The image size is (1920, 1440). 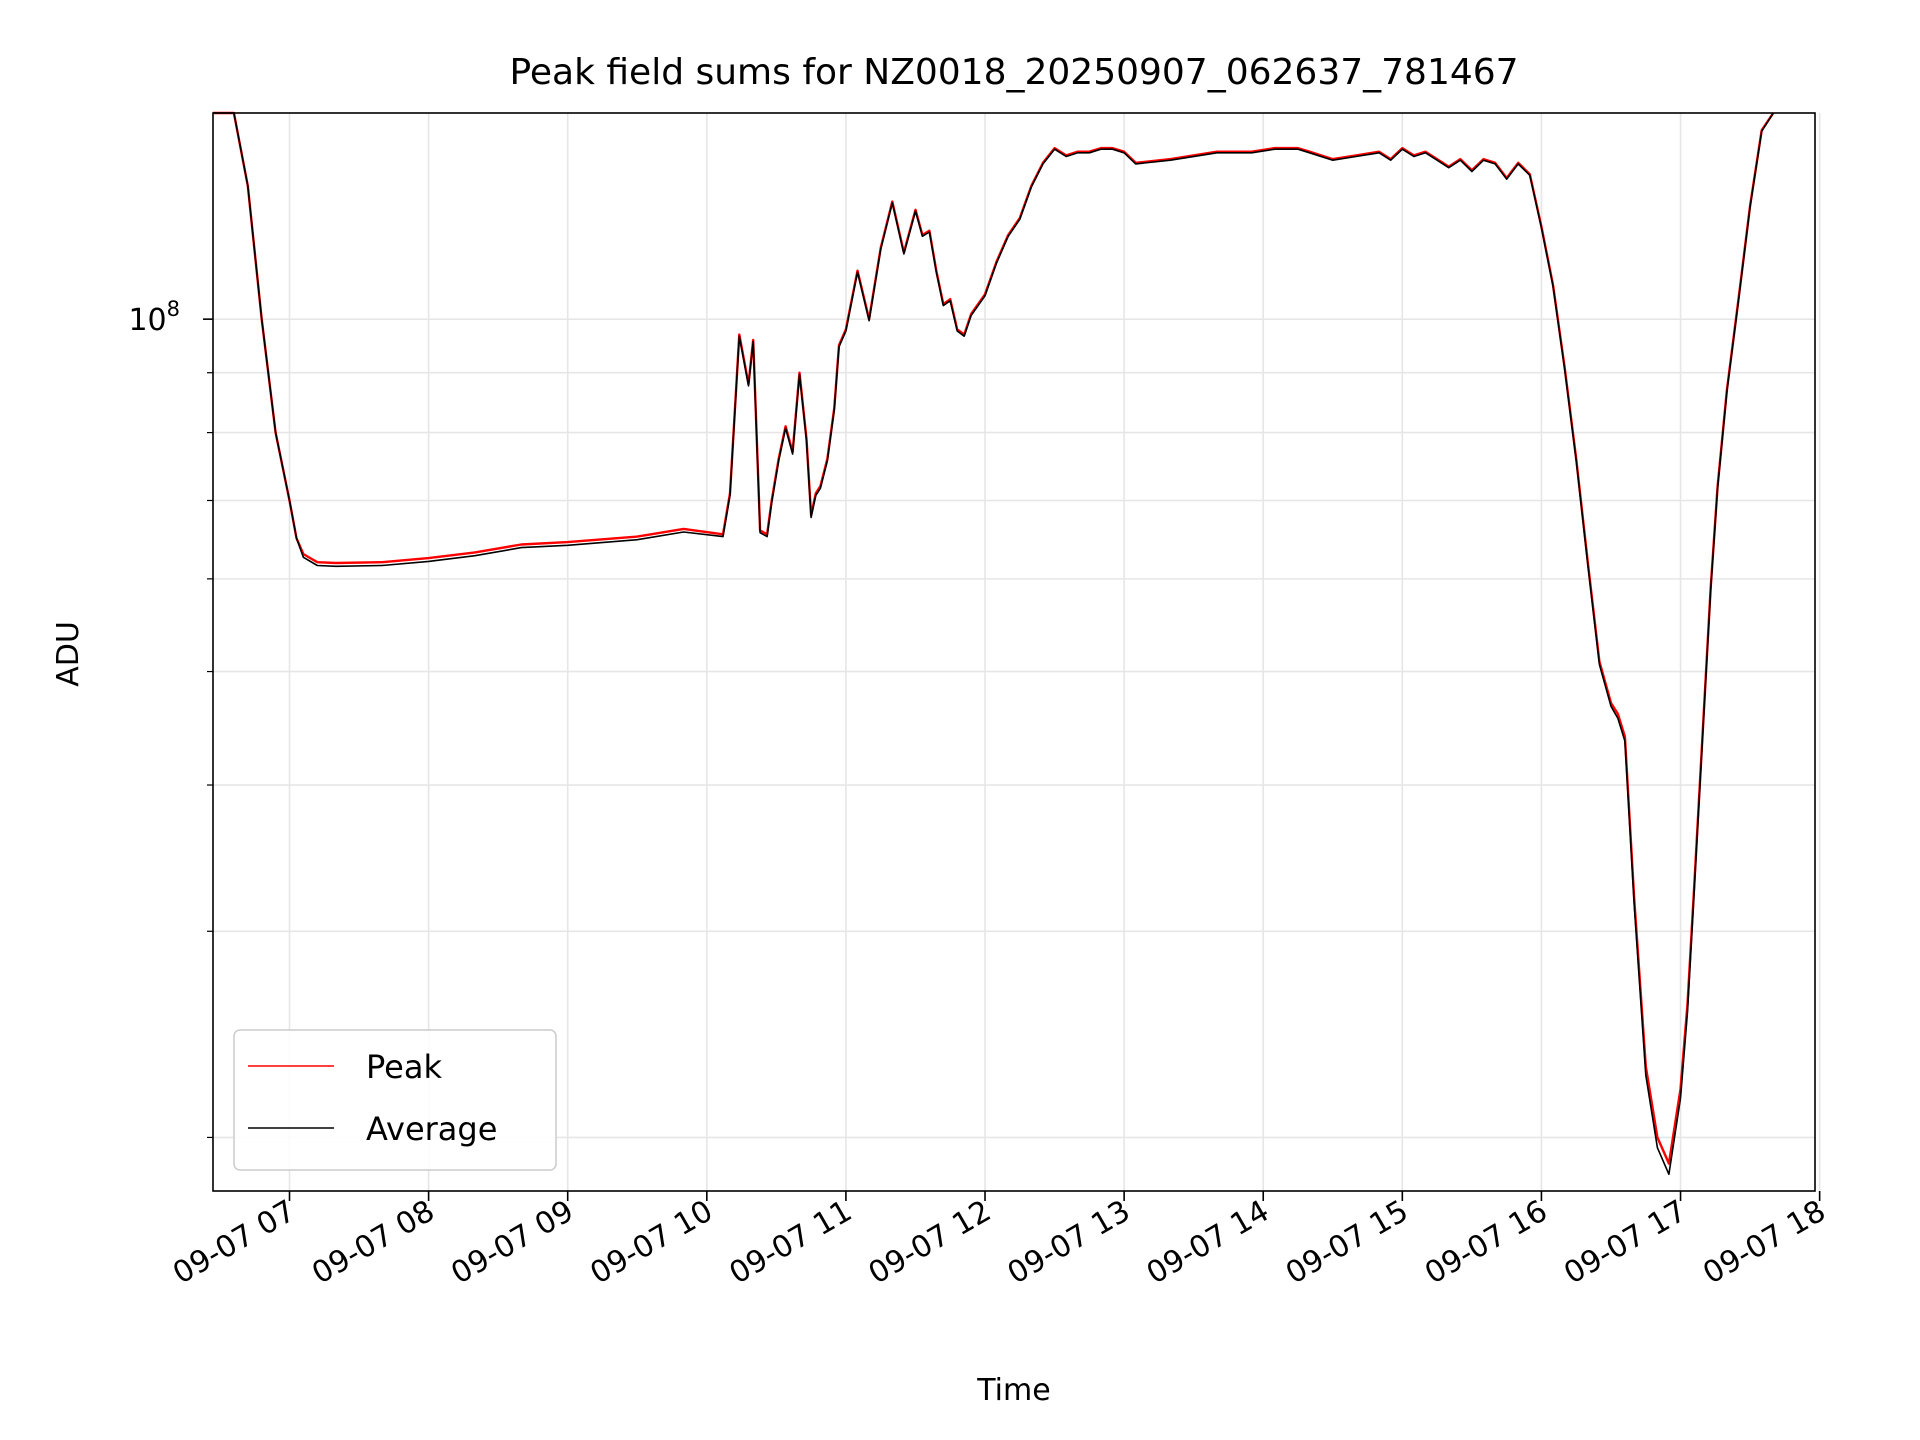 What do you see at coordinates (431, 1129) in the screenshot?
I see `legend-label-average: Average` at bounding box center [431, 1129].